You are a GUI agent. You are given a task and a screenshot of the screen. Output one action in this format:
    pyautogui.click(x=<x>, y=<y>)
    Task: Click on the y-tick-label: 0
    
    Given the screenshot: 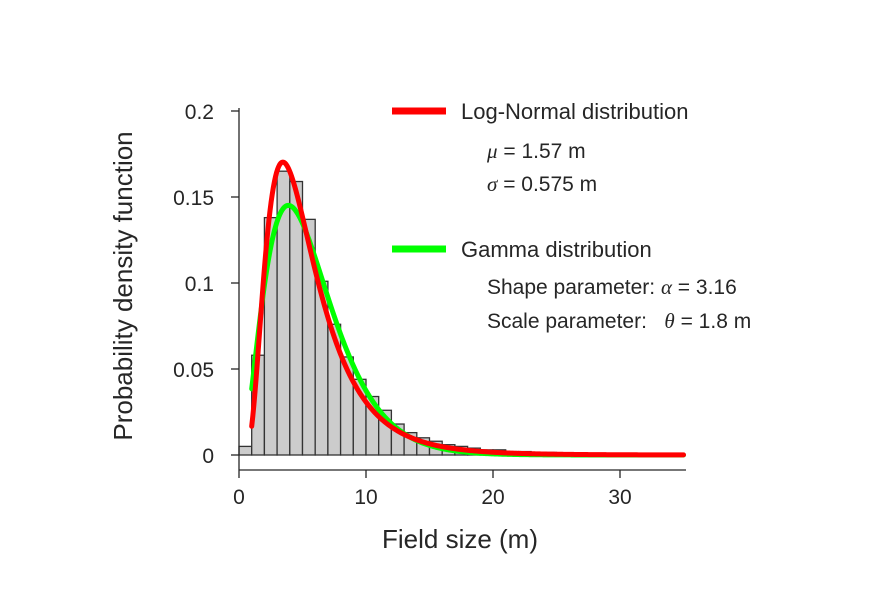 What is the action you would take?
    pyautogui.click(x=208, y=456)
    